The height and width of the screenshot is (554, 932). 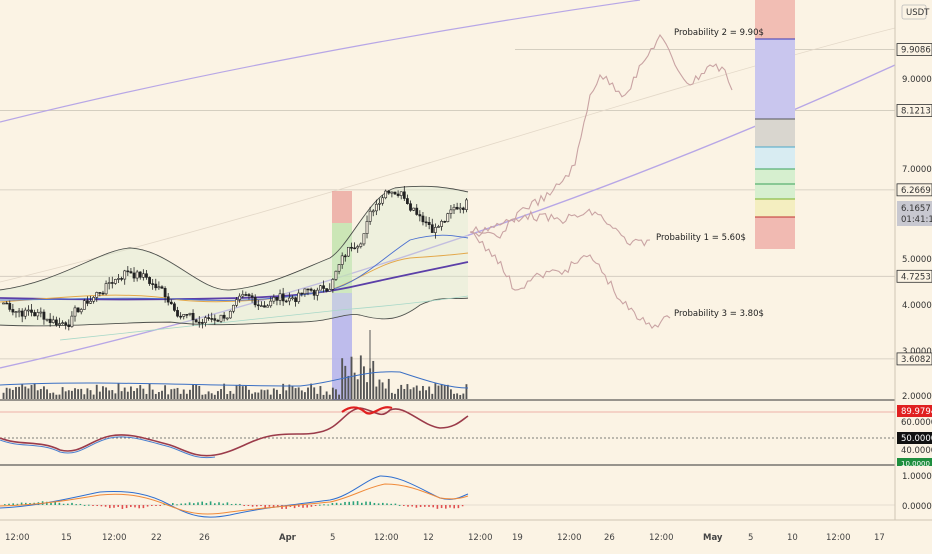 I want to click on price-tick-7: 7.0000, so click(x=917, y=170).